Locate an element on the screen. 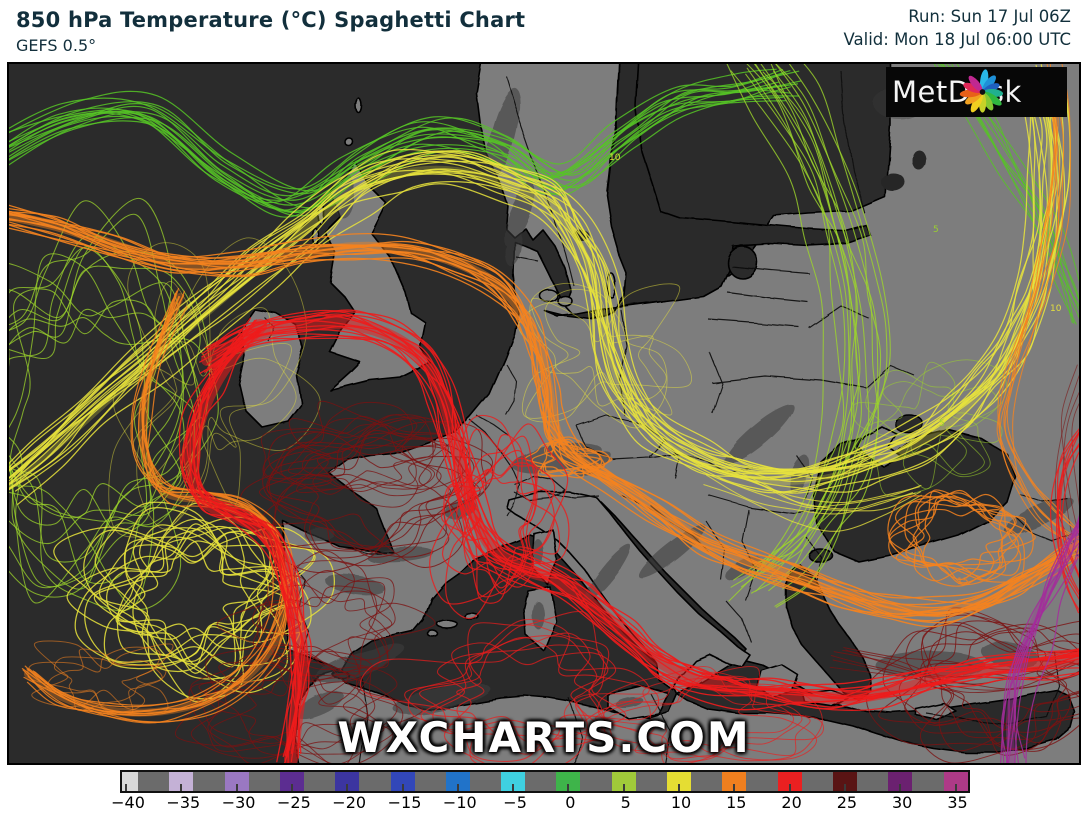 The height and width of the screenshot is (833, 1088). colorbar-tick-label: −25 is located at coordinates (294, 802).